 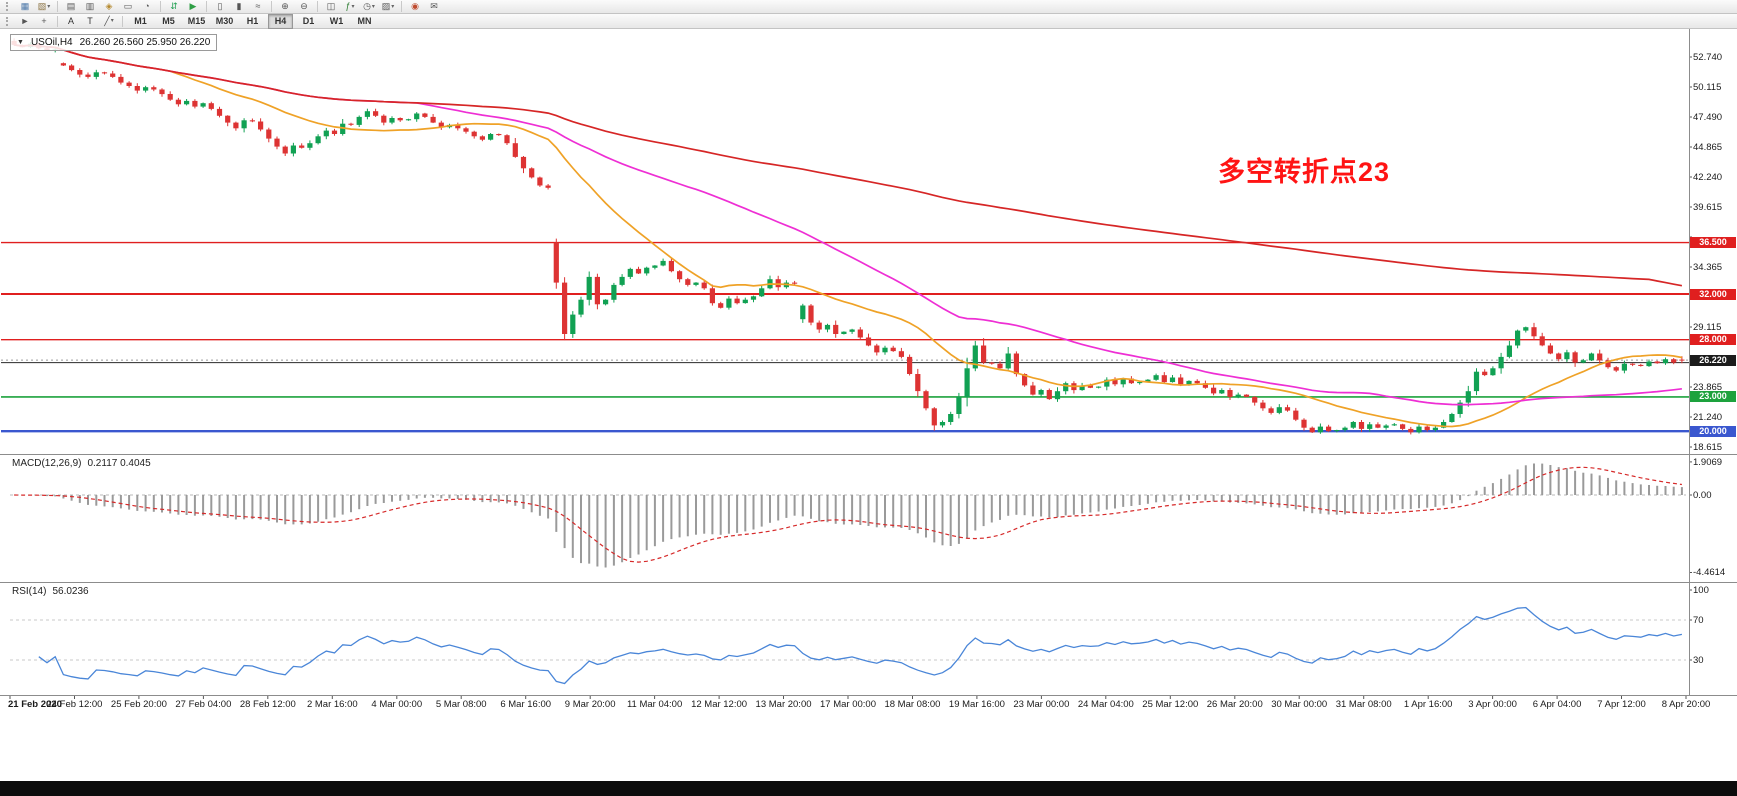 What do you see at coordinates (1708, 57) in the screenshot?
I see `price-tick-label: 52.740` at bounding box center [1708, 57].